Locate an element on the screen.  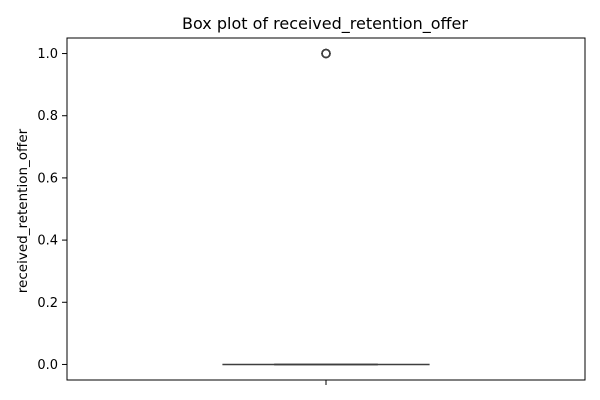
y-tick-label: 0.6 is located at coordinates (47, 178).